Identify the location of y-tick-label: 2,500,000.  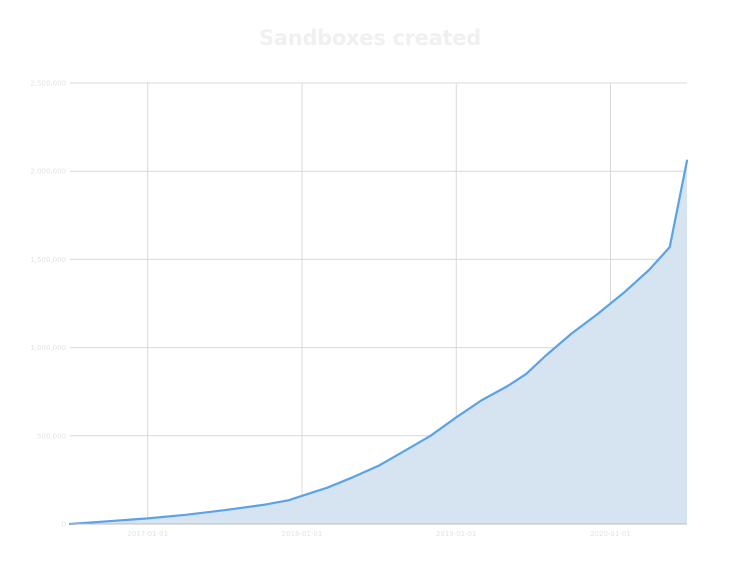
(48, 84).